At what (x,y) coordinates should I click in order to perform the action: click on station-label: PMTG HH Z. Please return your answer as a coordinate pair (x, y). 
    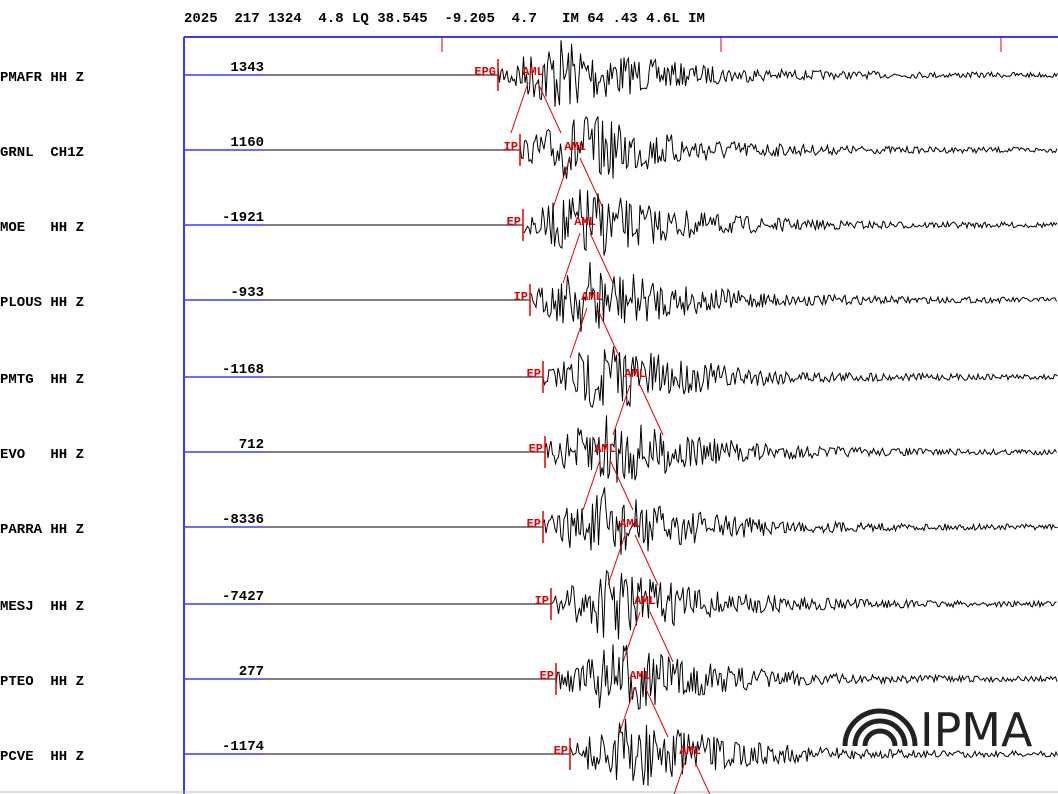
    Looking at the image, I should click on (42, 380).